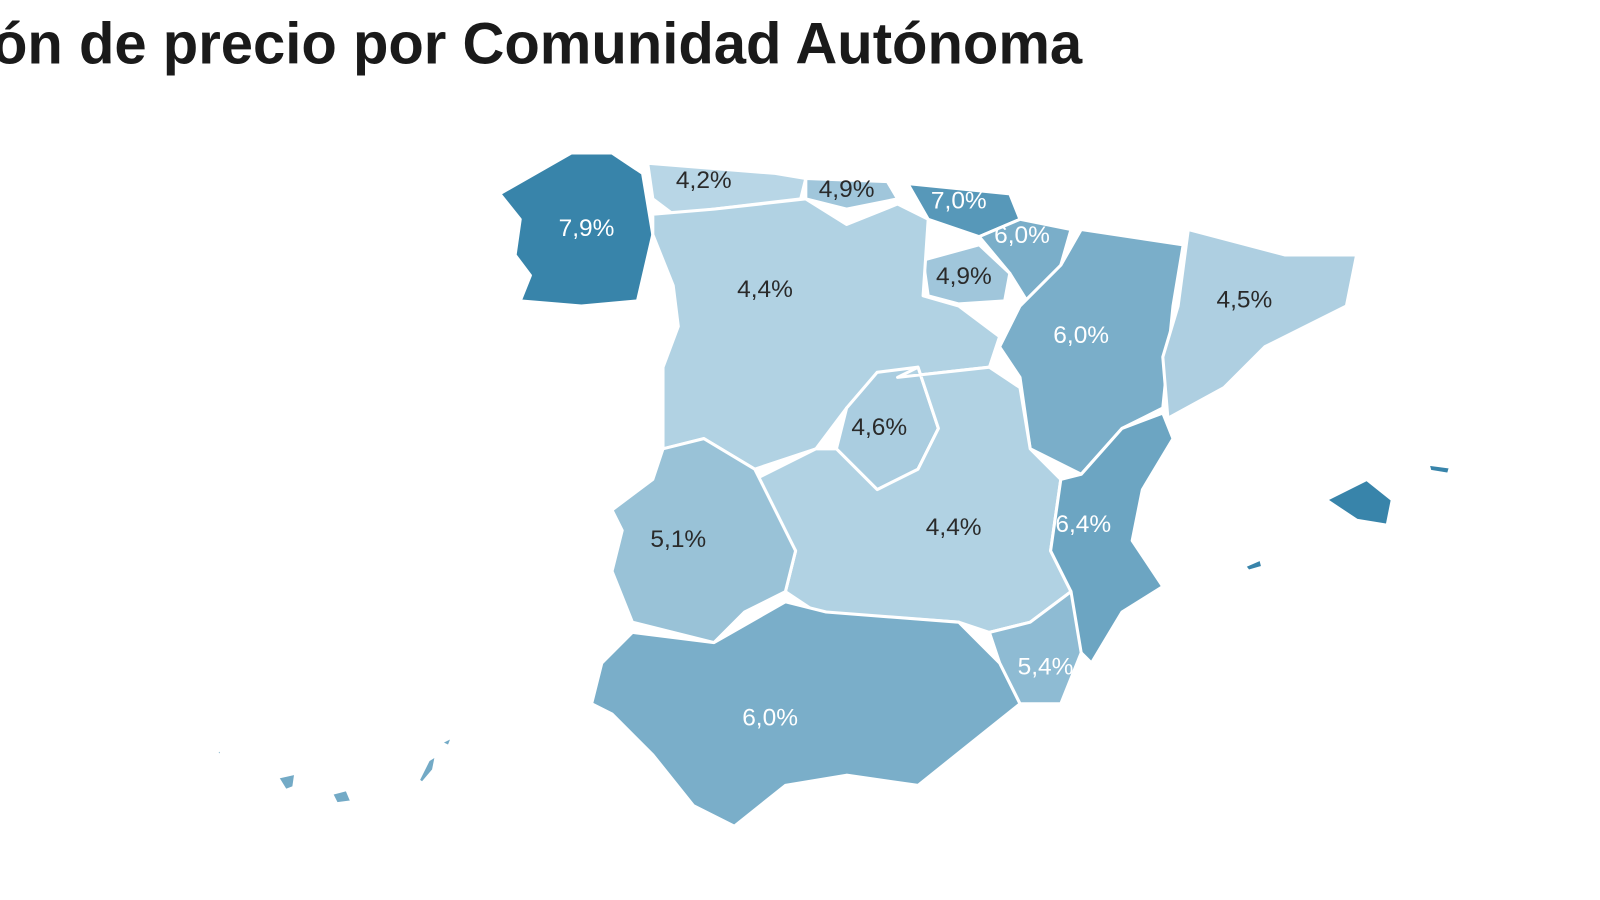 The image size is (1600, 900). I want to click on map-title: ón de precio por Comunidad Autónoma, so click(541, 43).